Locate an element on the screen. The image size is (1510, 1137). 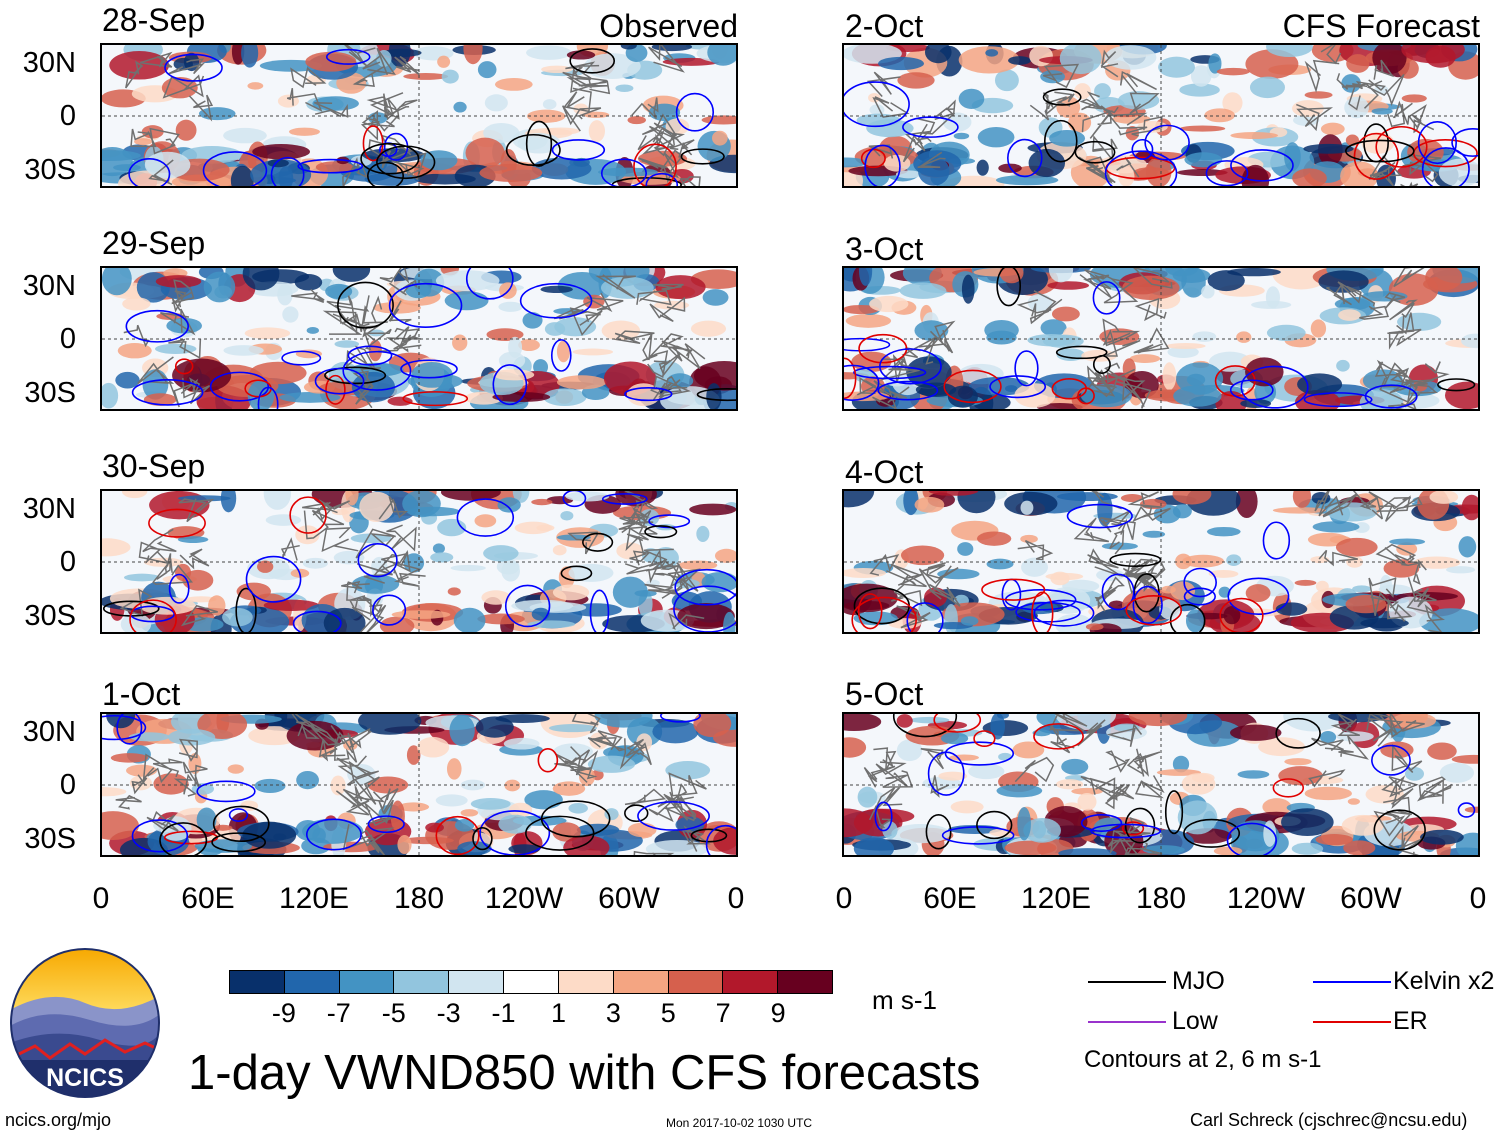
lat-30s-1: 30S is located at coordinates (50, 170).